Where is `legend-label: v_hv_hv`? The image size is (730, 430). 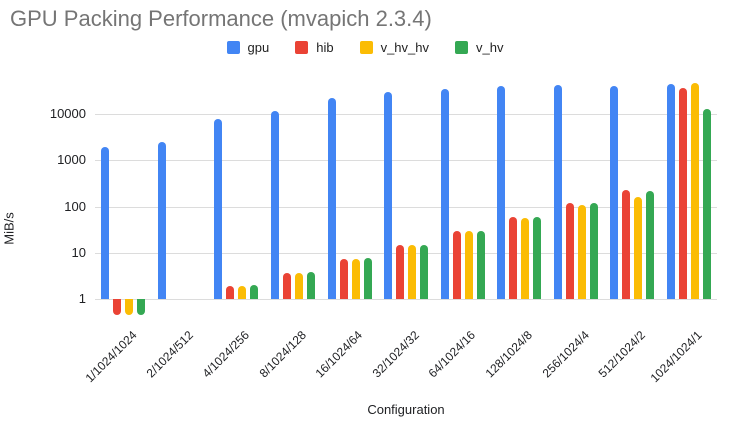
legend-label: v_hv_hv is located at coordinates (404, 47).